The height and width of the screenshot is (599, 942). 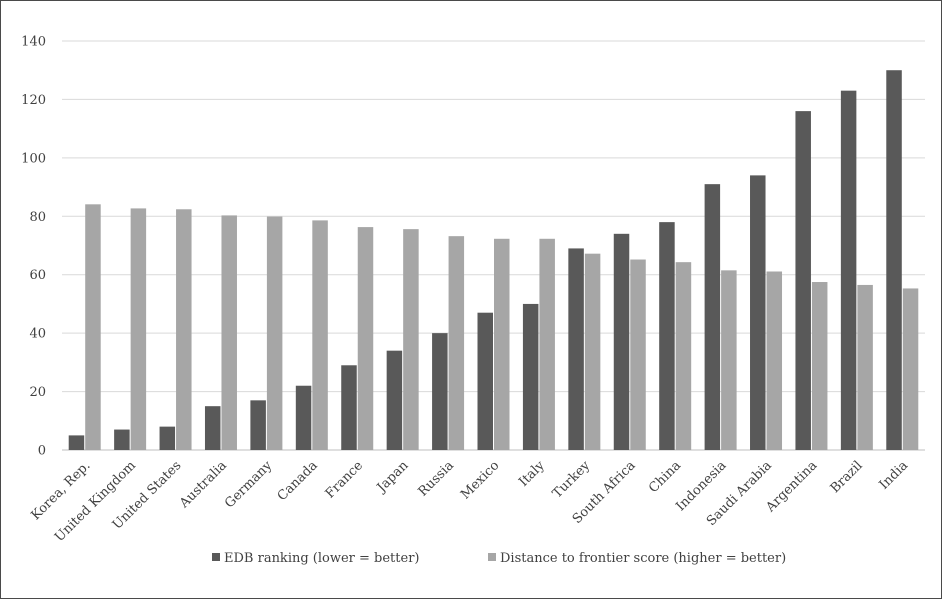 I want to click on y-tick-label: 100, so click(x=33, y=158).